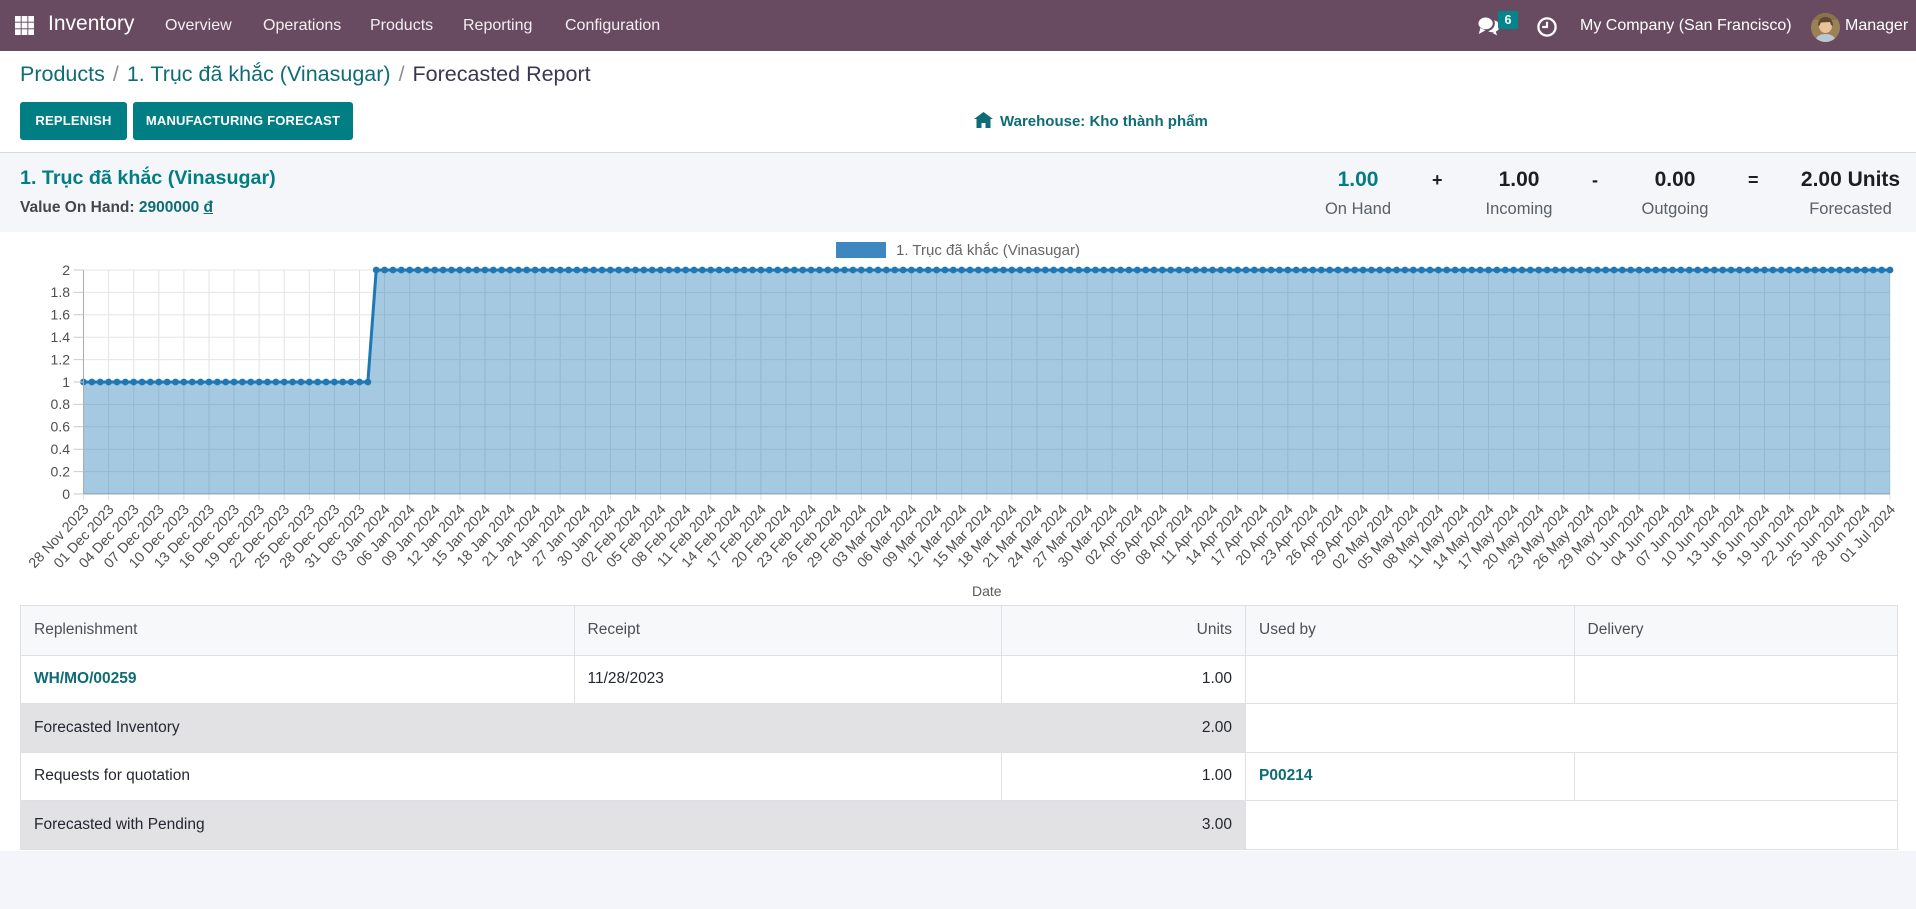 The height and width of the screenshot is (909, 1916). Describe the element at coordinates (61, 337) in the screenshot. I see `svg-text: 1.4` at that location.